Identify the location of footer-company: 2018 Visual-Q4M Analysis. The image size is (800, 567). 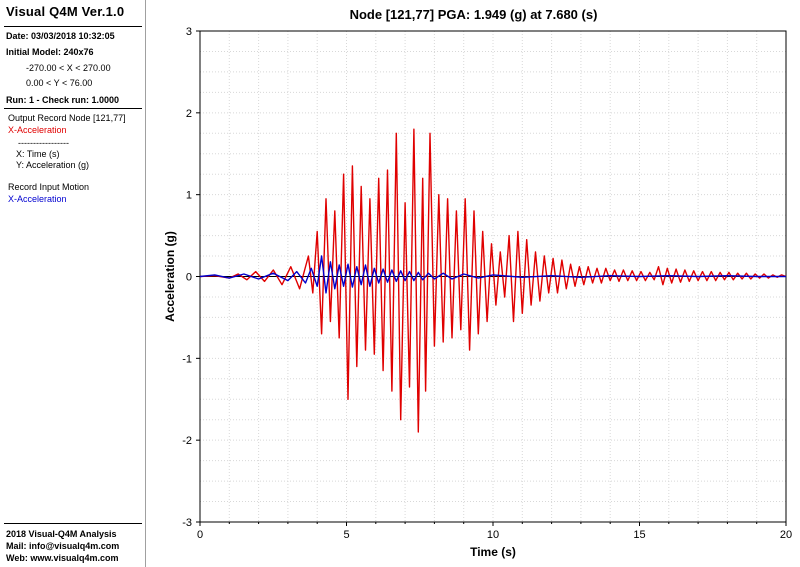
(61, 534).